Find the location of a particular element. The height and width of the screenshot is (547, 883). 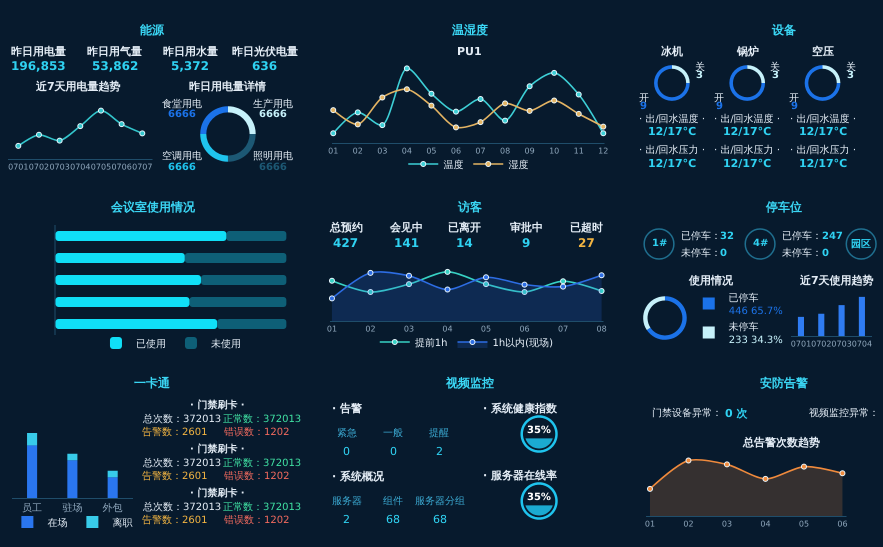

slice-label: 开 is located at coordinates (644, 98).